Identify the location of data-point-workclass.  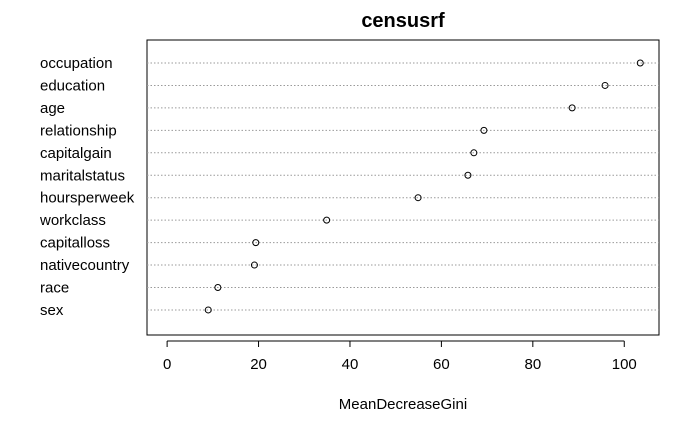
(327, 220).